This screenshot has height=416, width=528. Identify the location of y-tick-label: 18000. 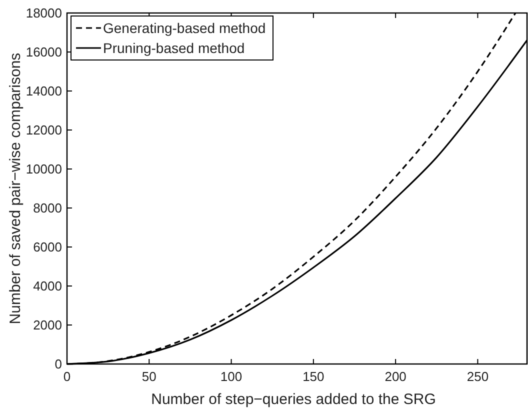
(44, 13).